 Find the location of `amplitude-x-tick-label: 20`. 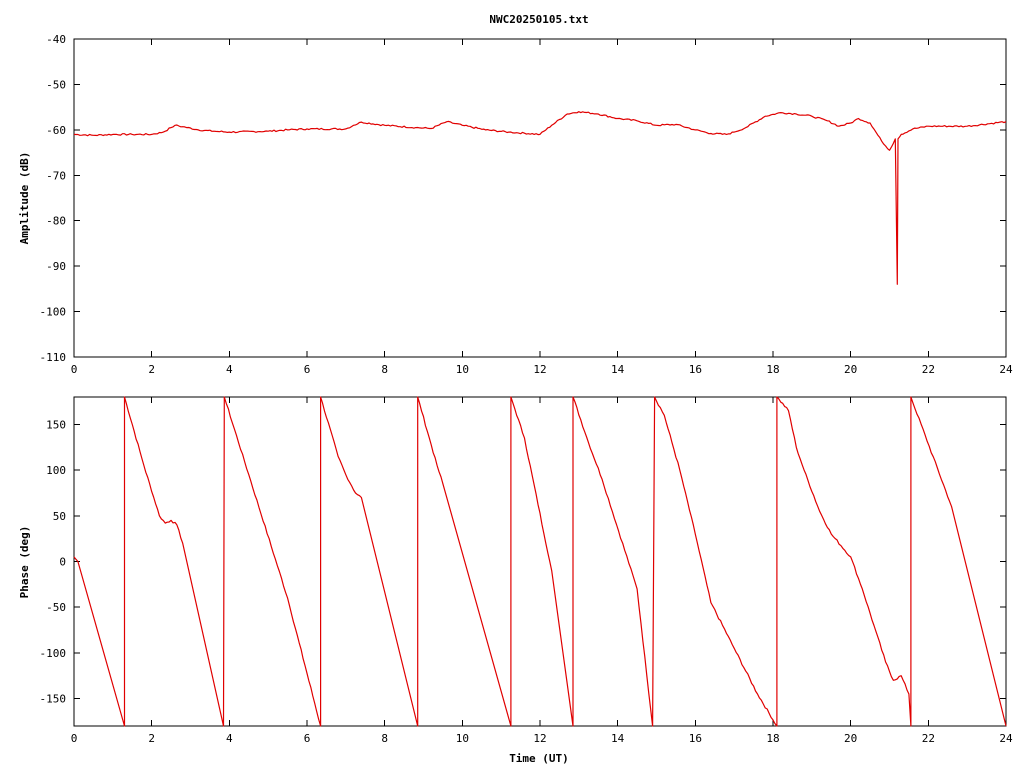

amplitude-x-tick-label: 20 is located at coordinates (850, 369).